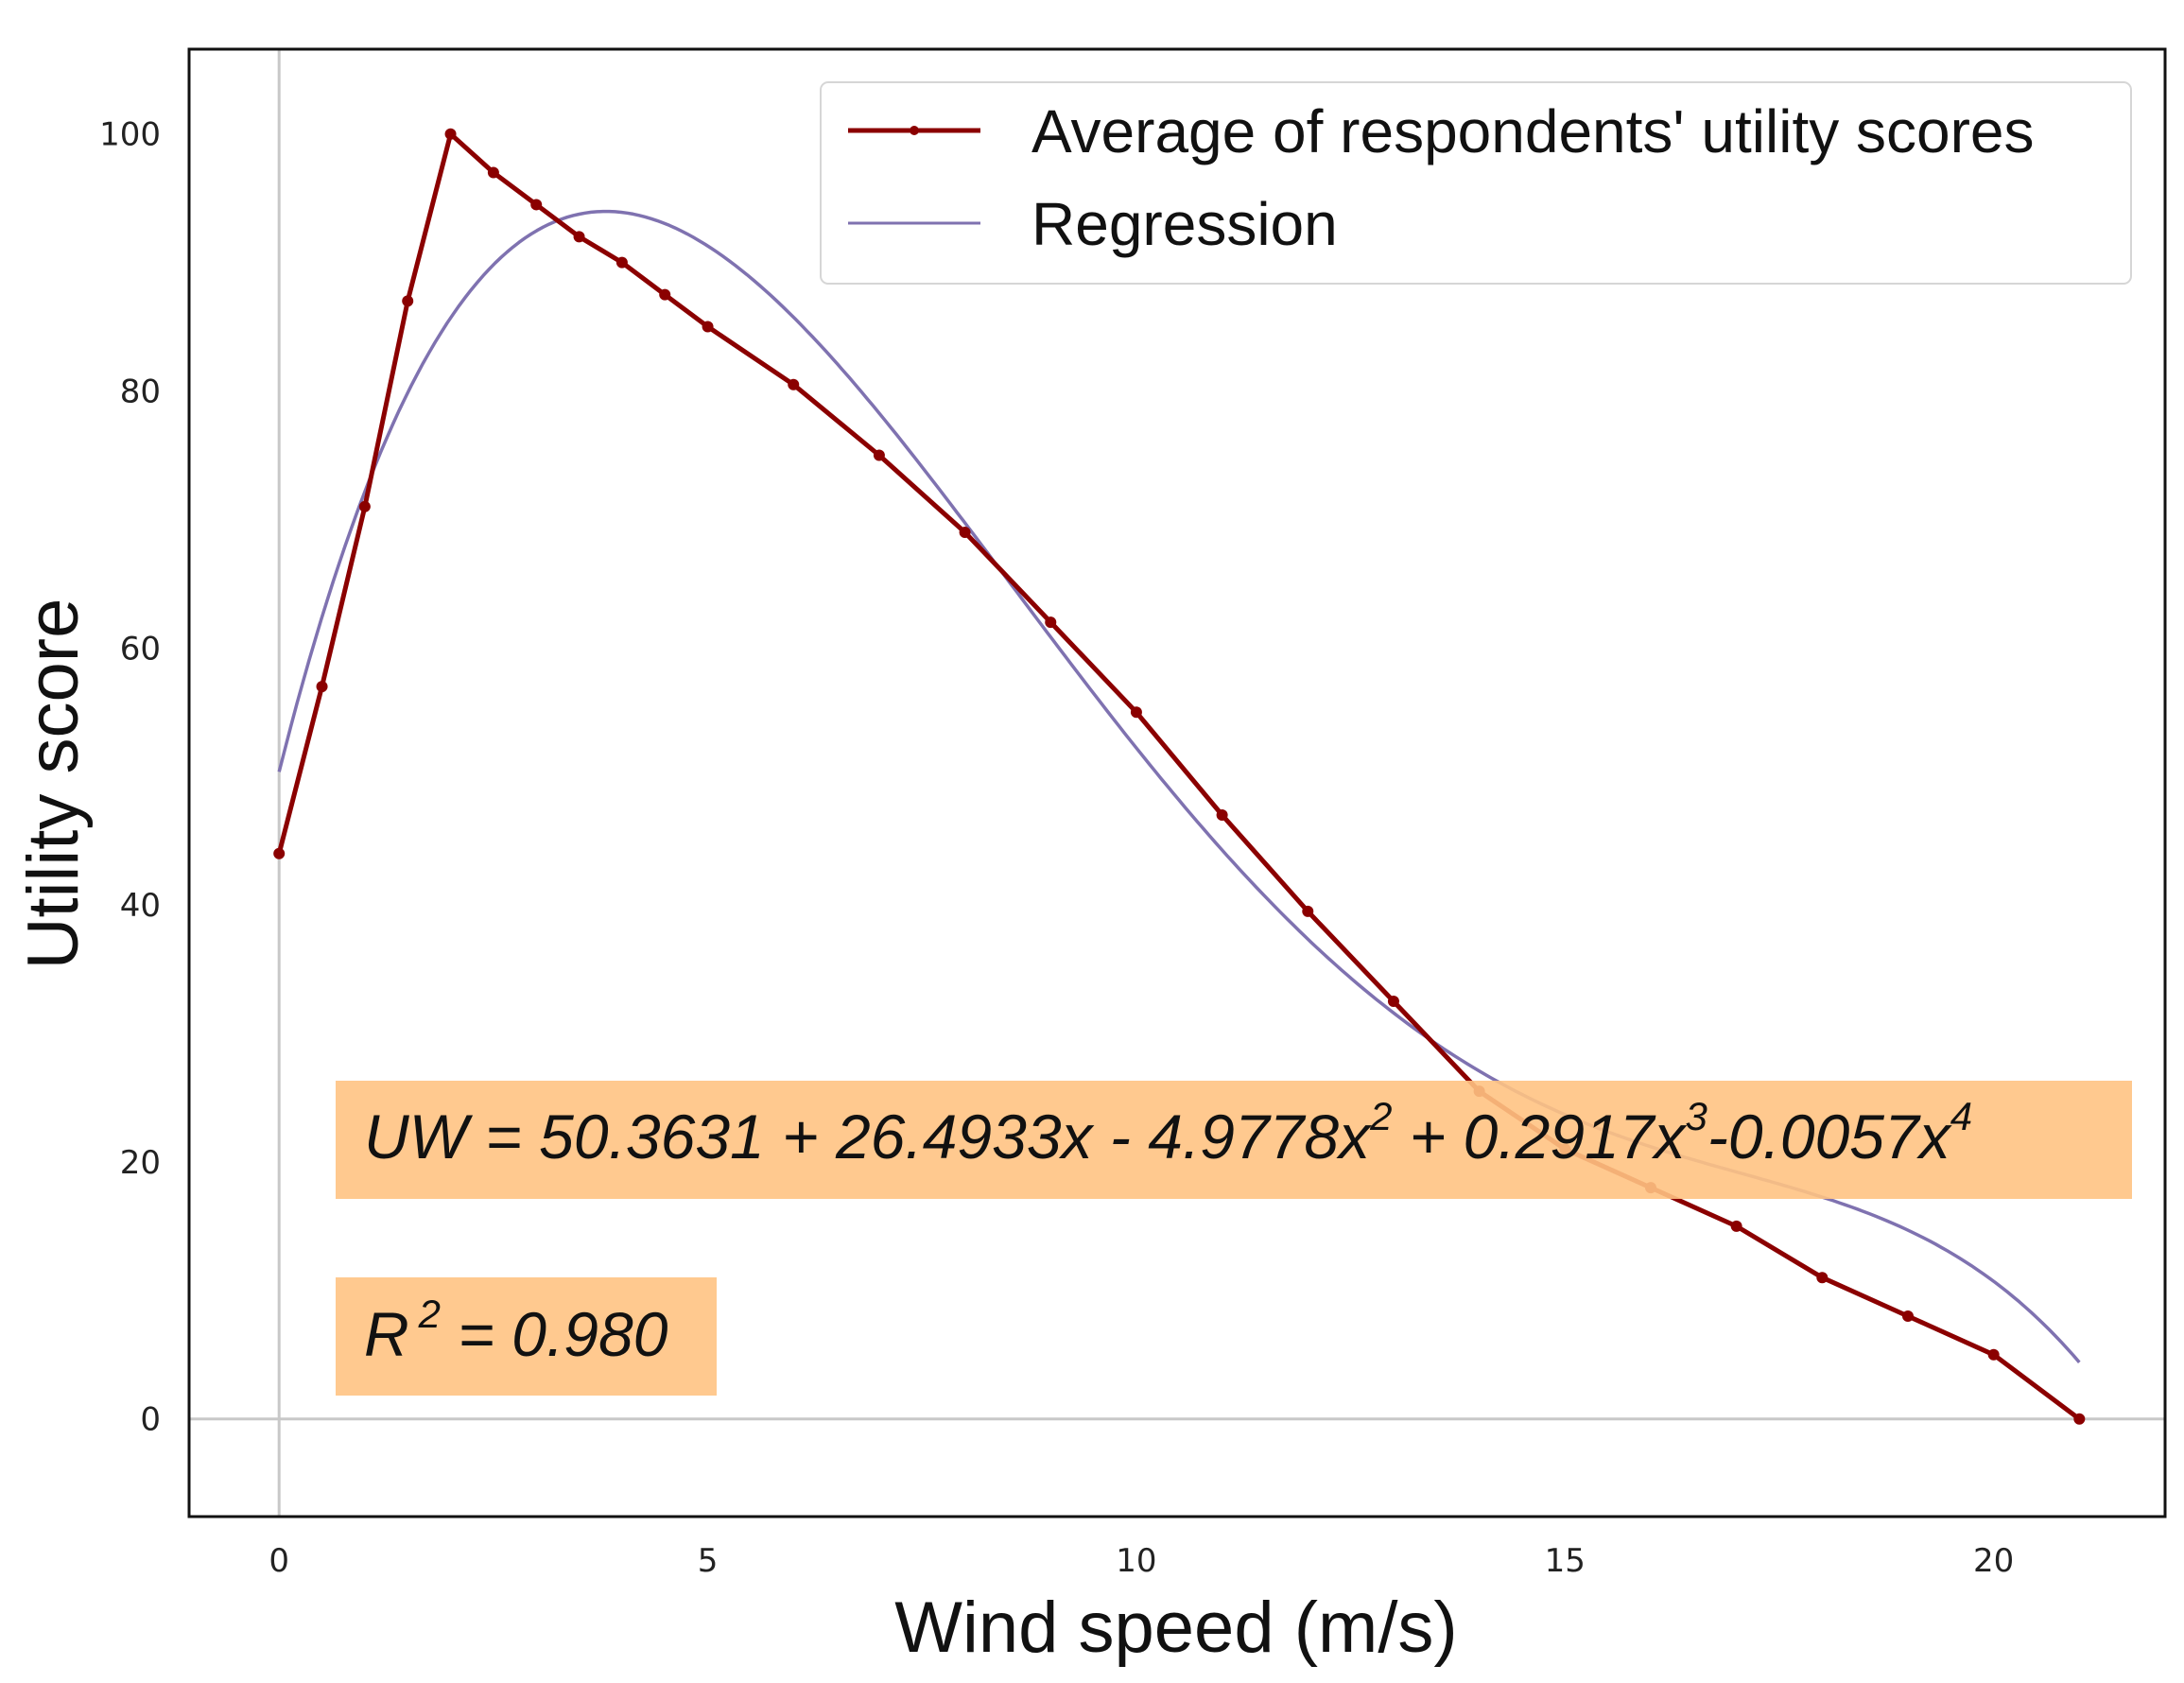 The height and width of the screenshot is (1683, 2184). I want to click on y-tick-label: 20, so click(140, 1163).